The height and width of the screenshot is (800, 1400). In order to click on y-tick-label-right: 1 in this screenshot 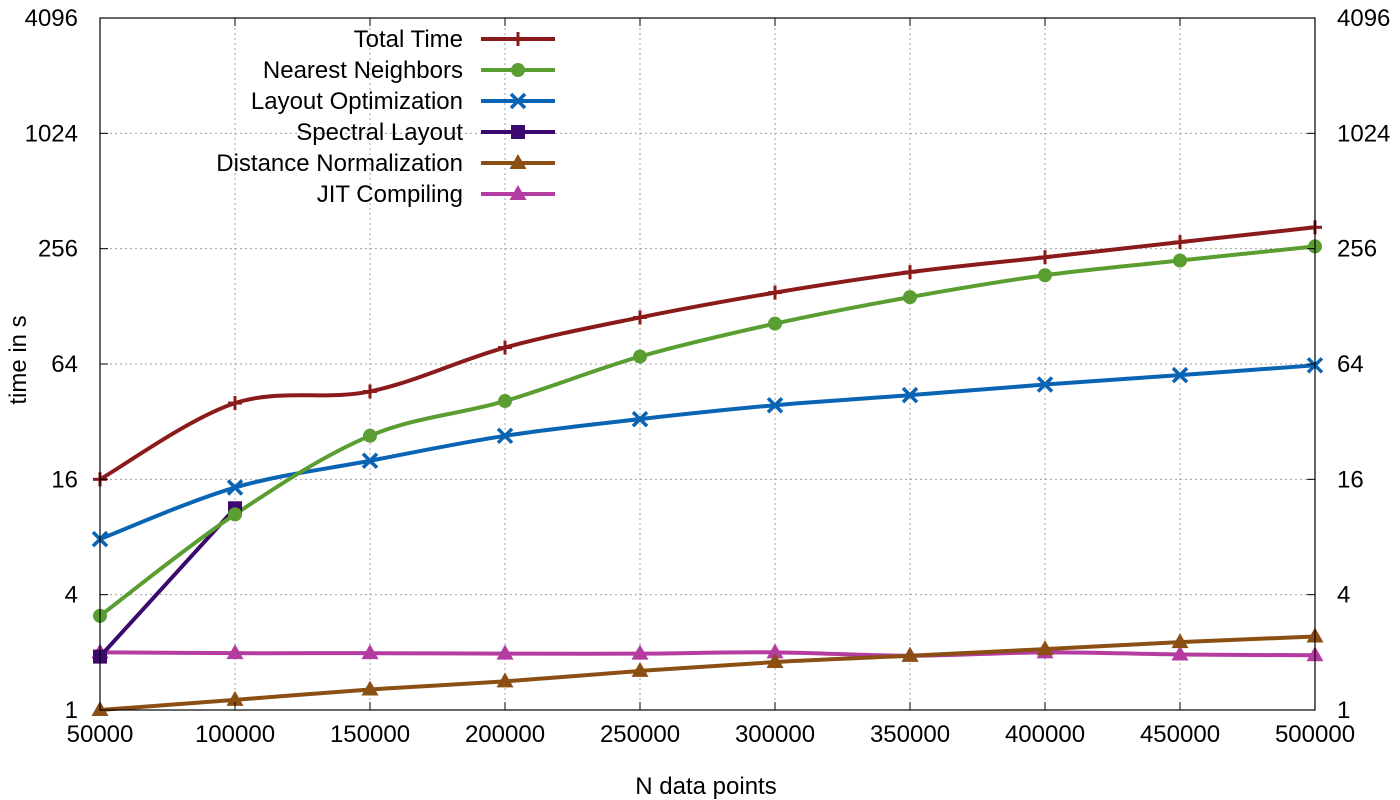, I will do `click(1343, 710)`.